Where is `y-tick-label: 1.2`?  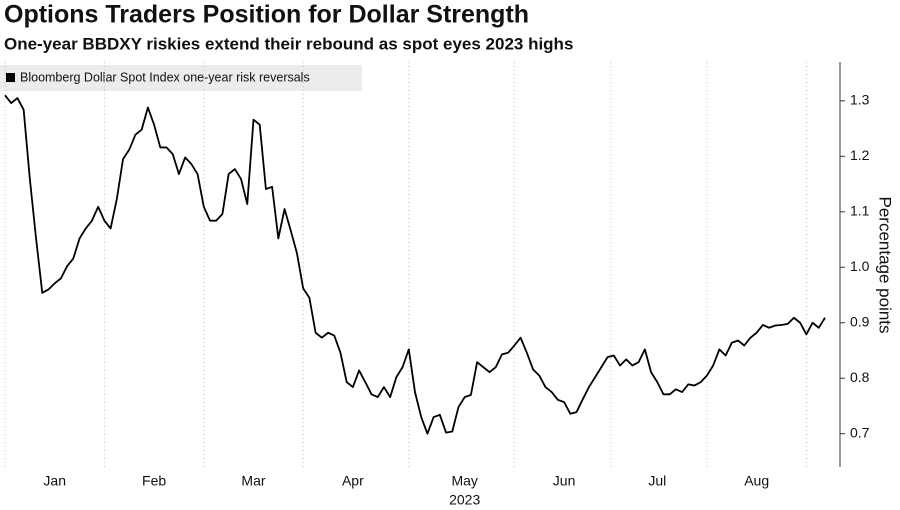 y-tick-label: 1.2 is located at coordinates (860, 155).